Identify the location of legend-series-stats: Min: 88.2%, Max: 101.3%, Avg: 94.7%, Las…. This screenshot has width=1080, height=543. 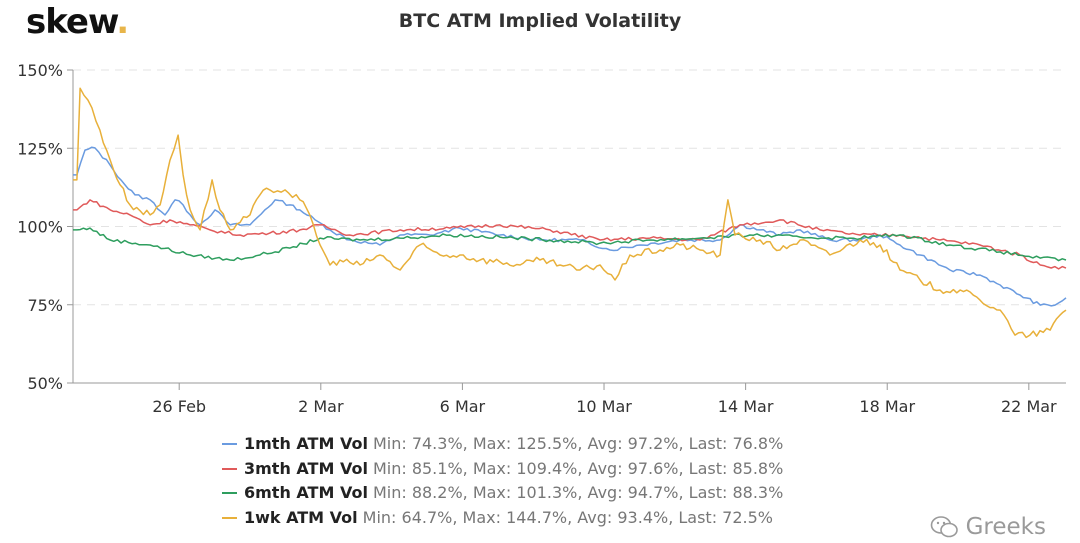
(578, 492).